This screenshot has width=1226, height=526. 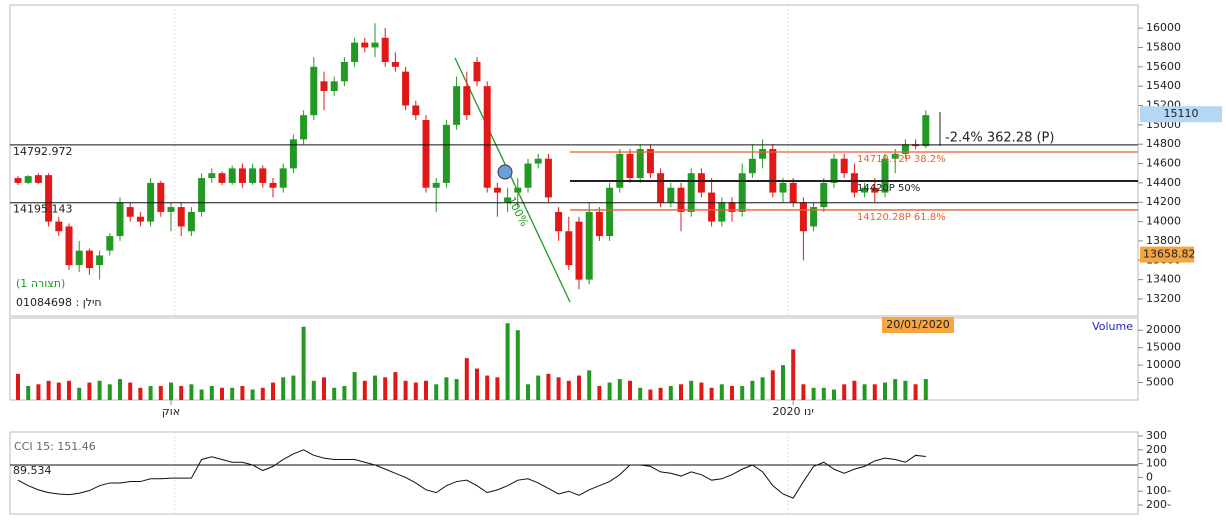 What do you see at coordinates (171, 411) in the screenshot?
I see `x-tick-label: אוק` at bounding box center [171, 411].